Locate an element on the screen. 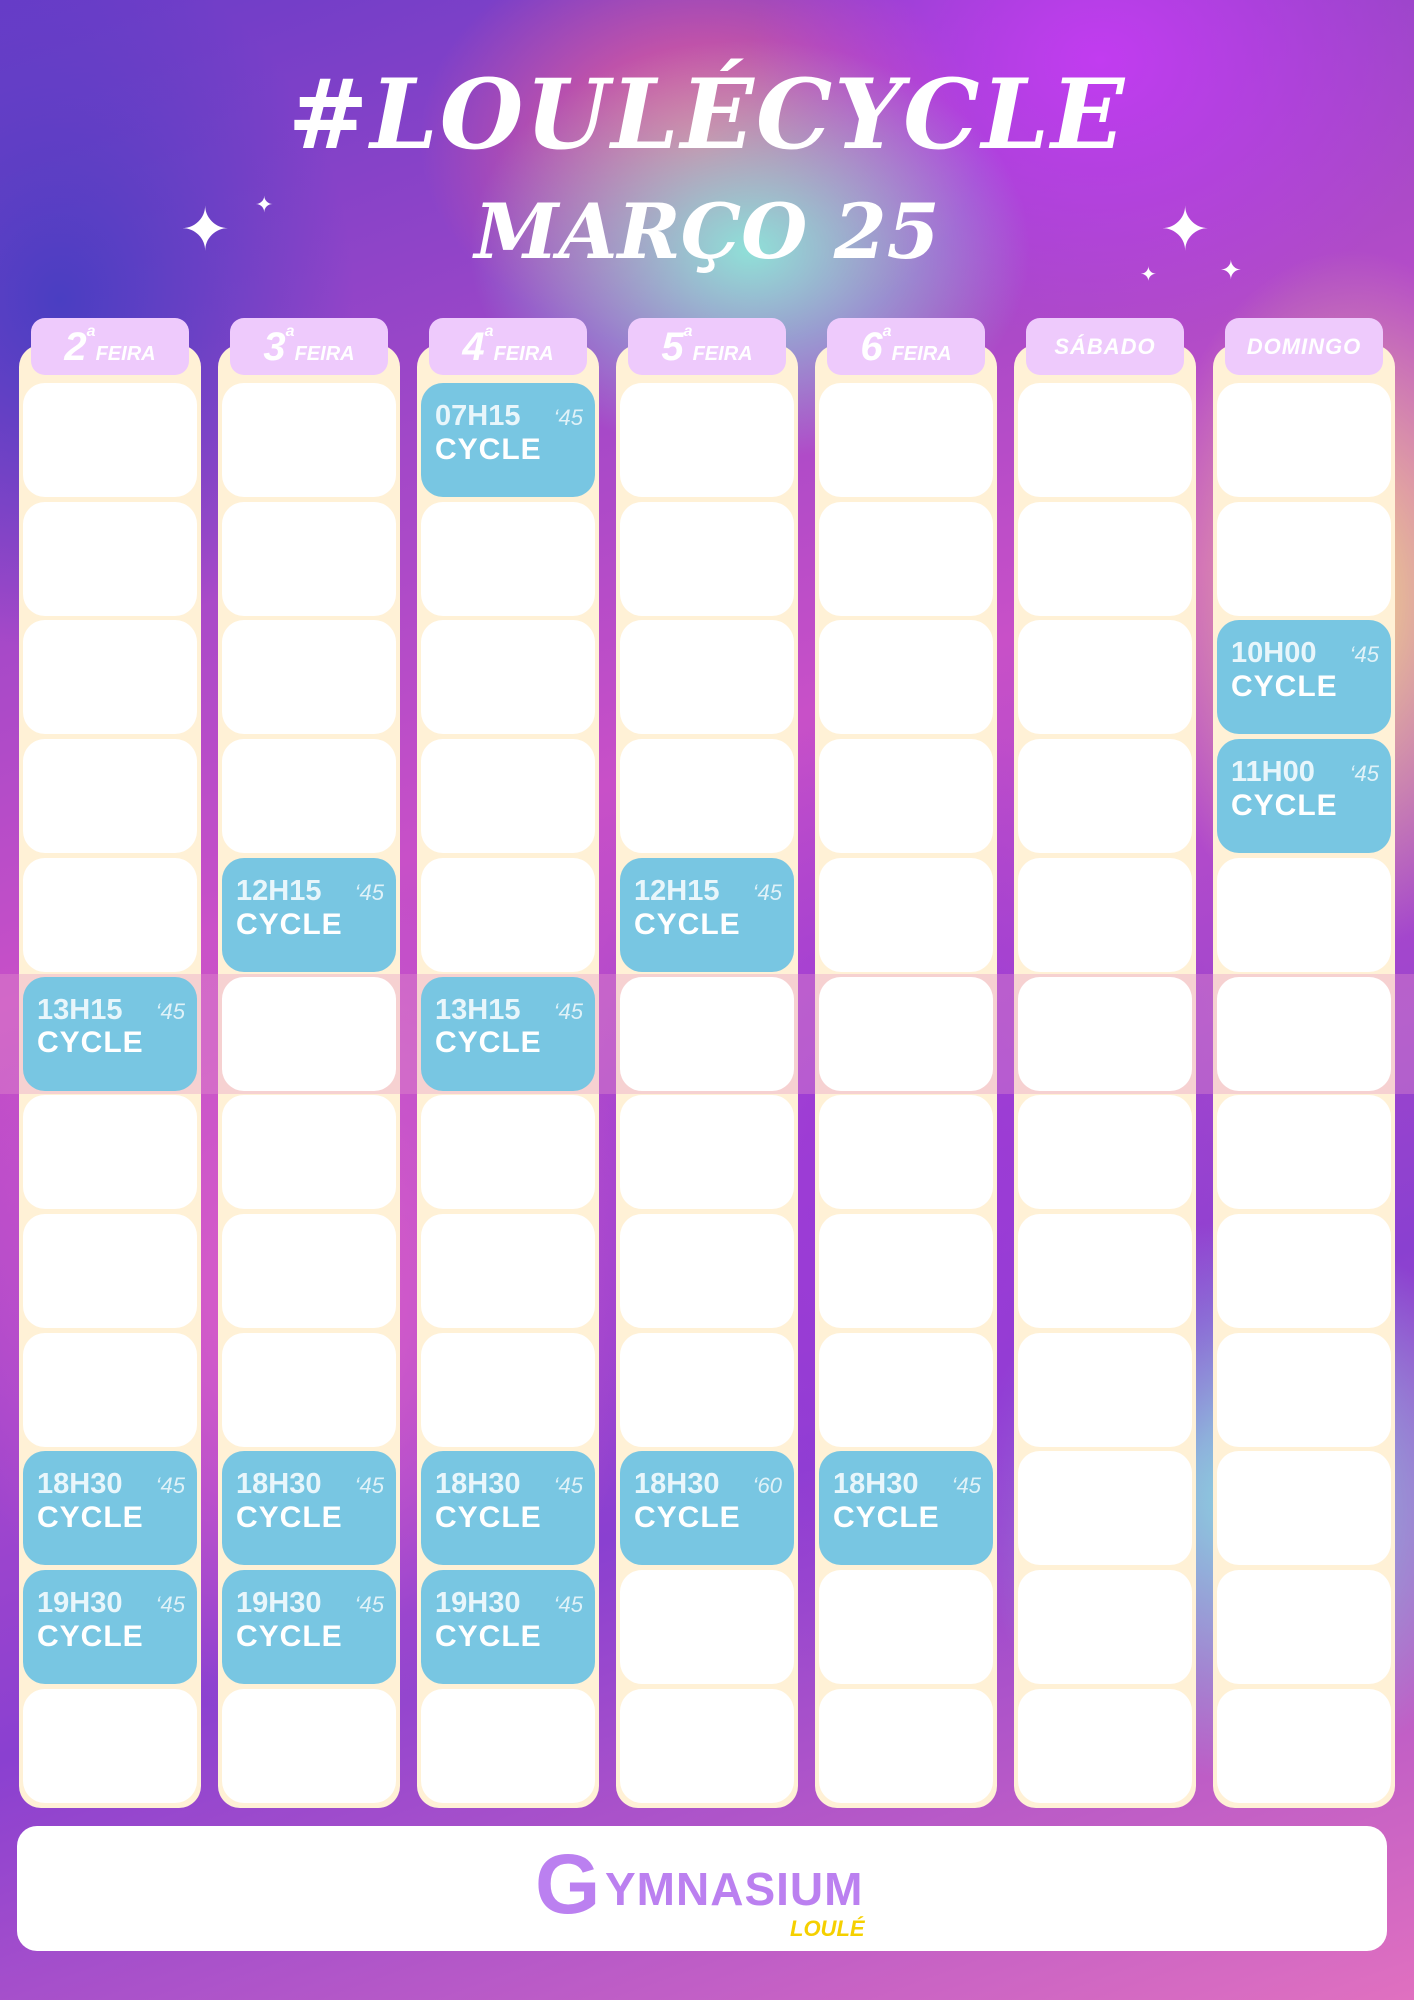 The image size is (1414, 2000). class-slot: 11H00 ‘45 CYCLE is located at coordinates (1304, 796).